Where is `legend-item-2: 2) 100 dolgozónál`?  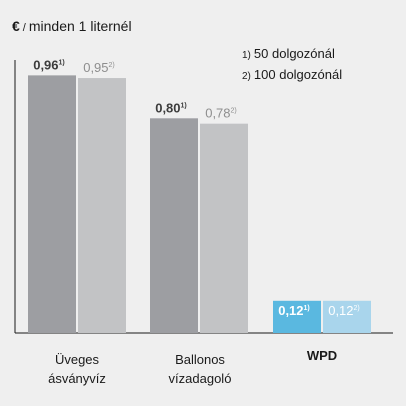
legend-item-2: 2) 100 dolgozónál is located at coordinates (292, 75).